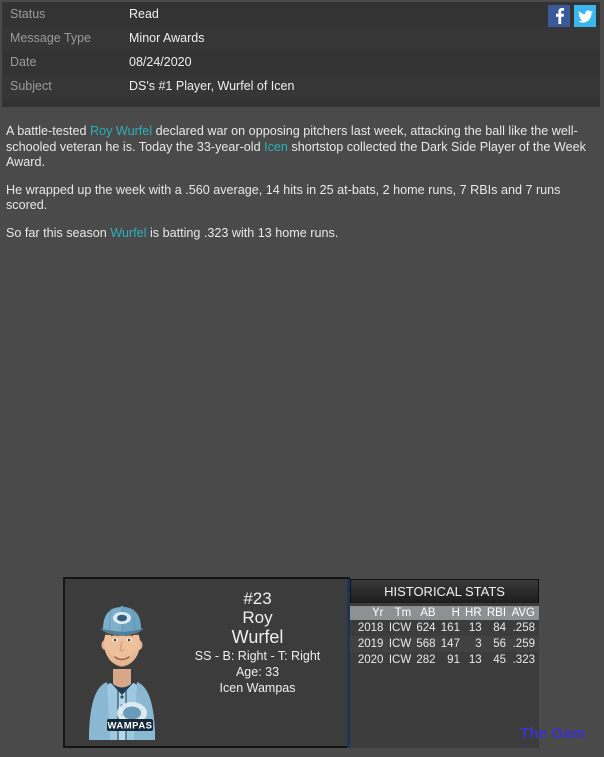 The height and width of the screenshot is (757, 604). I want to click on cell-avg: .259, so click(524, 644).